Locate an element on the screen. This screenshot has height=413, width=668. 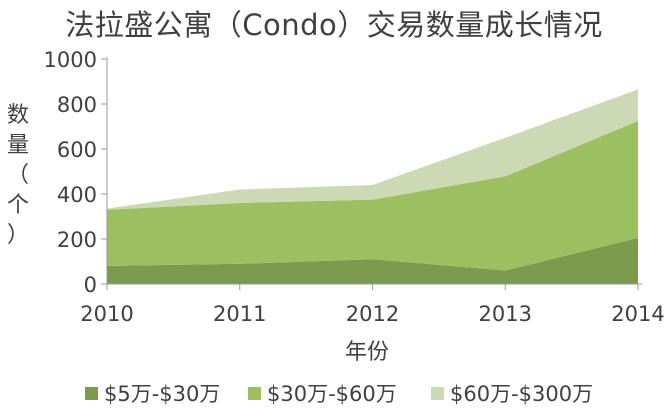
legend-item: $60万-$300万 is located at coordinates (512, 393).